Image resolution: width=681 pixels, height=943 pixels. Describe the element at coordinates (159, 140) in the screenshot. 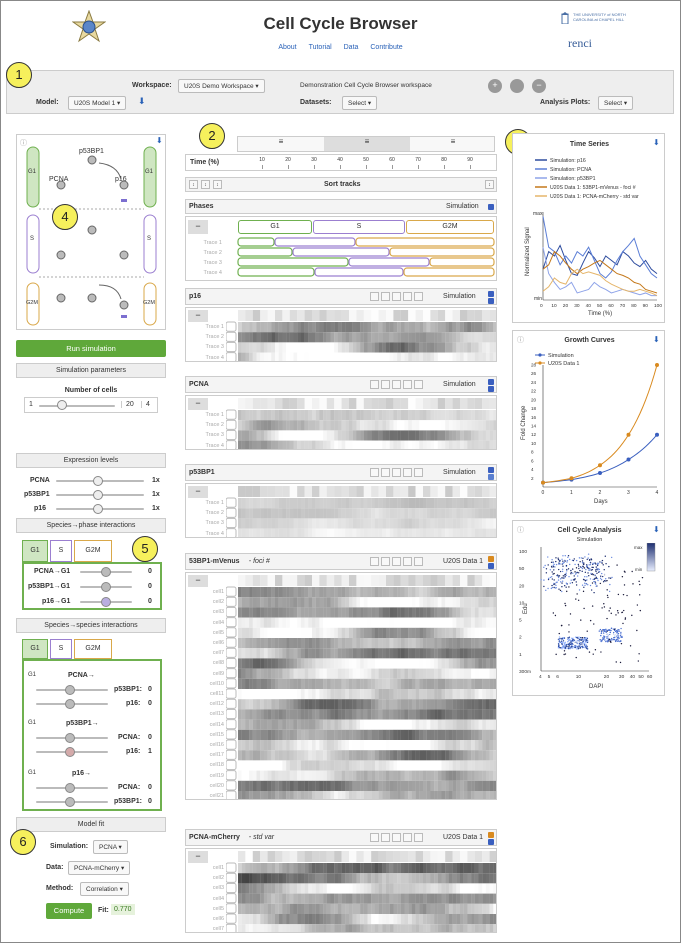

I see `diagram-download-icon: ⬇` at that location.